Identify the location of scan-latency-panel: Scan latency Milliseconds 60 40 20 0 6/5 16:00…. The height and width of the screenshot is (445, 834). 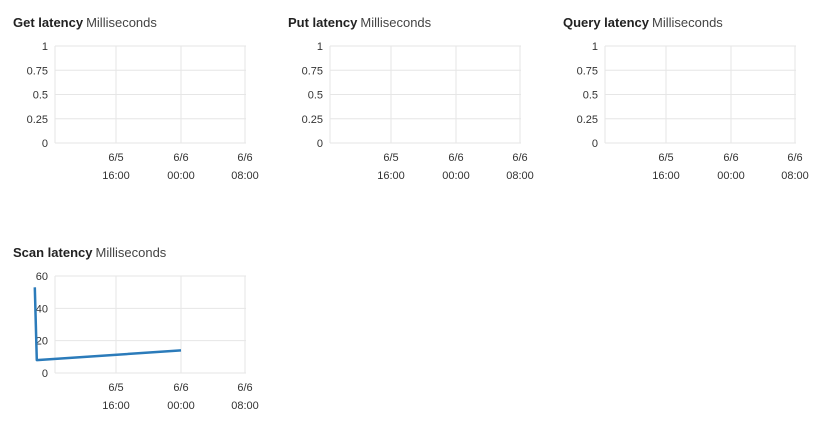
(143, 345).